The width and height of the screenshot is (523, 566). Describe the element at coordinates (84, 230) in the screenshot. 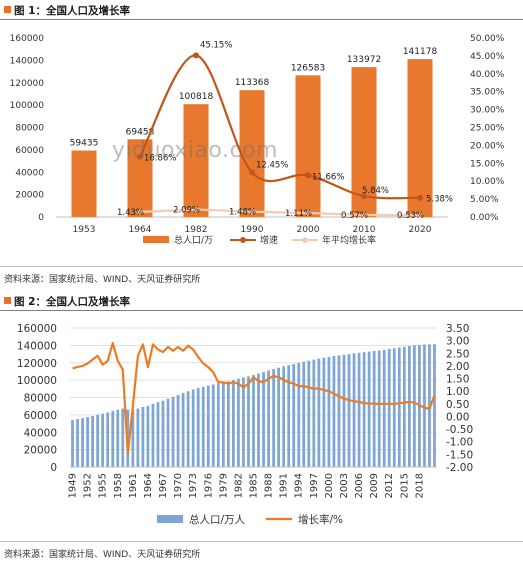

I see `x-tick-label: 1953` at that location.